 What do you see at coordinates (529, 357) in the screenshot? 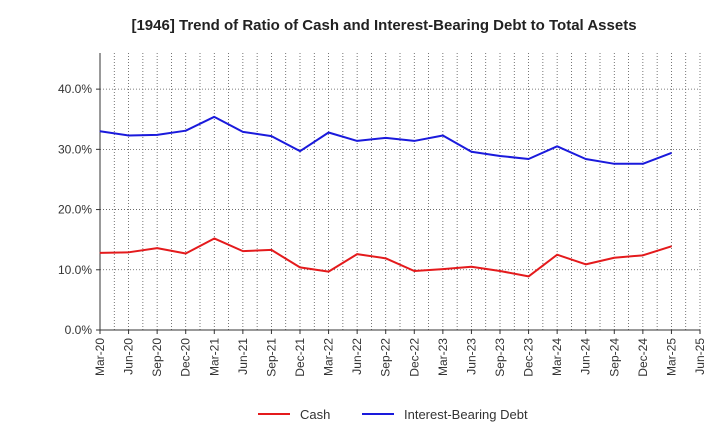
I see `x-tick-label: Dec-23` at bounding box center [529, 357].